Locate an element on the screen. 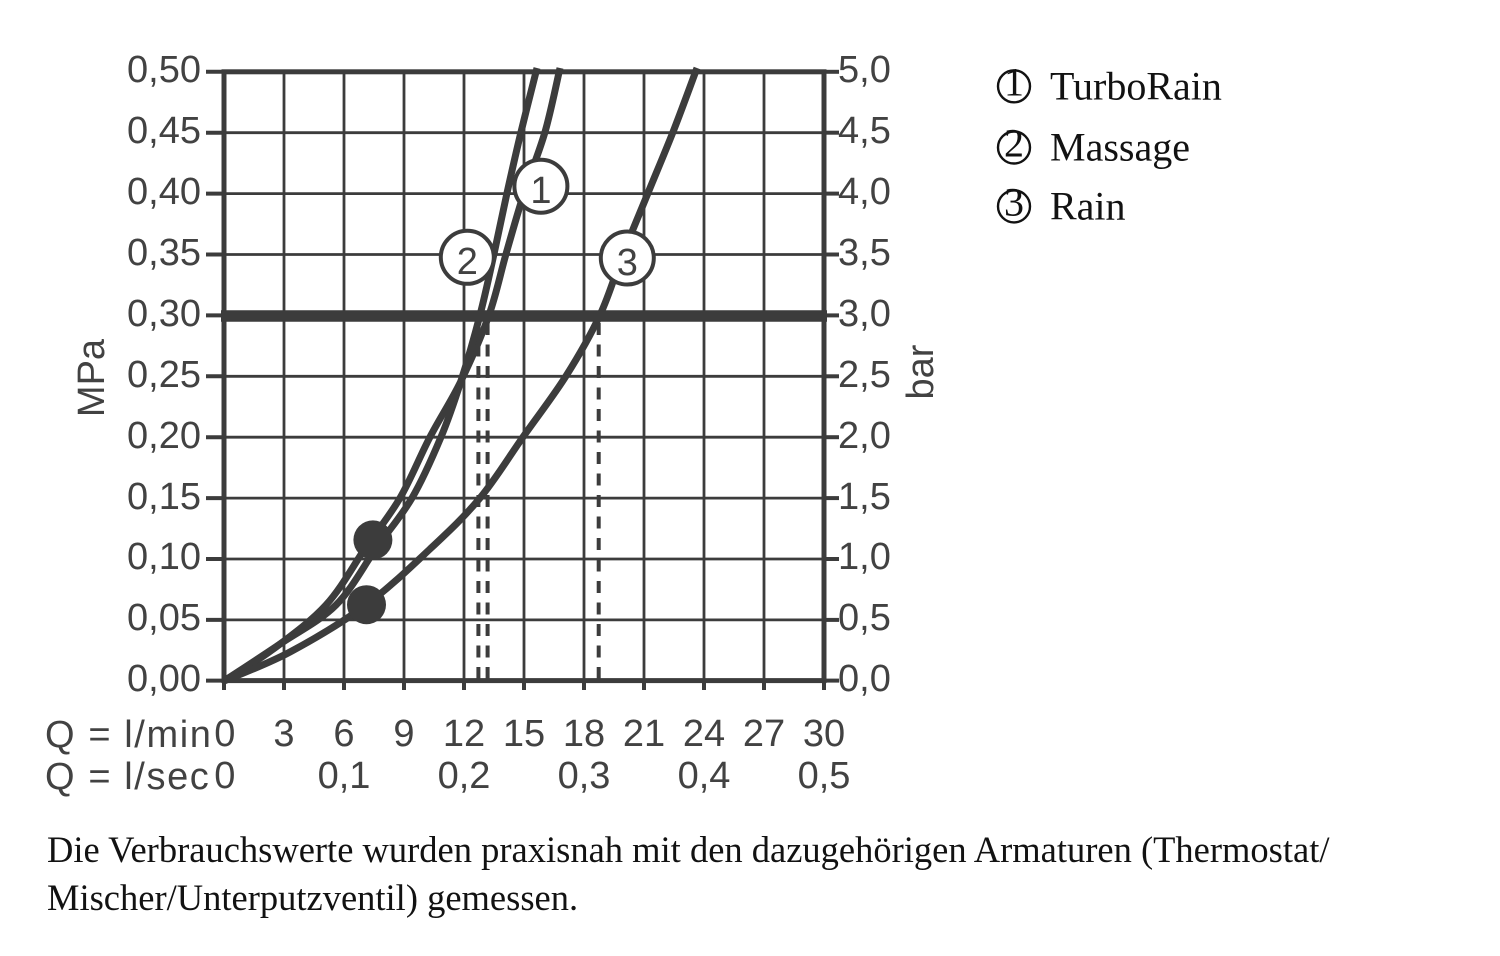 This screenshot has height=956, width=1500. svg-text: 4,0 is located at coordinates (864, 192).